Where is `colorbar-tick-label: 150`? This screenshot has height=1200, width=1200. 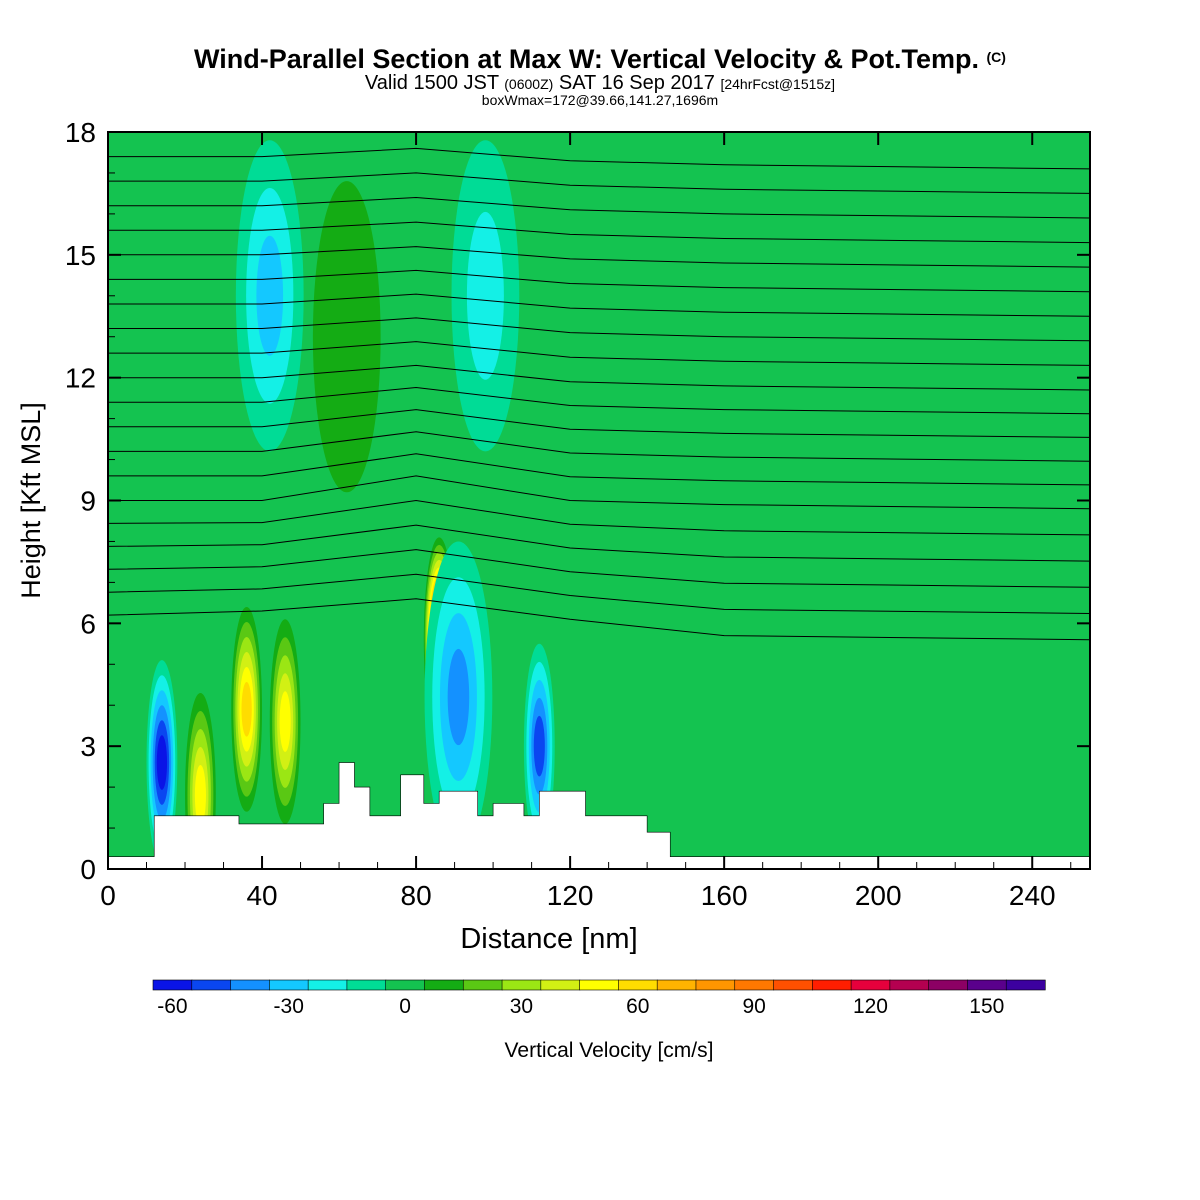 colorbar-tick-label: 150 is located at coordinates (986, 1006).